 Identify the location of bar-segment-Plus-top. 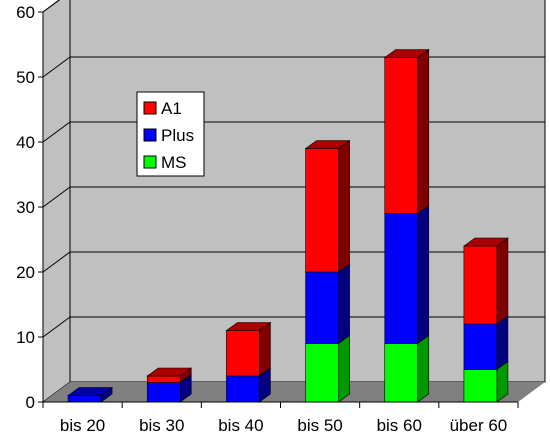
(90, 391).